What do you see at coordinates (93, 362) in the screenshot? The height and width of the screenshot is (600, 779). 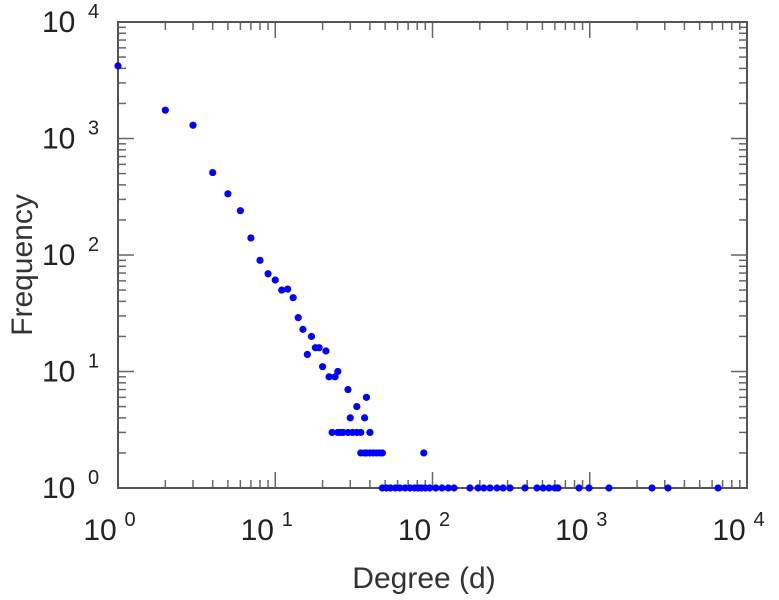 I see `y-tick-label-exponent: 1` at bounding box center [93, 362].